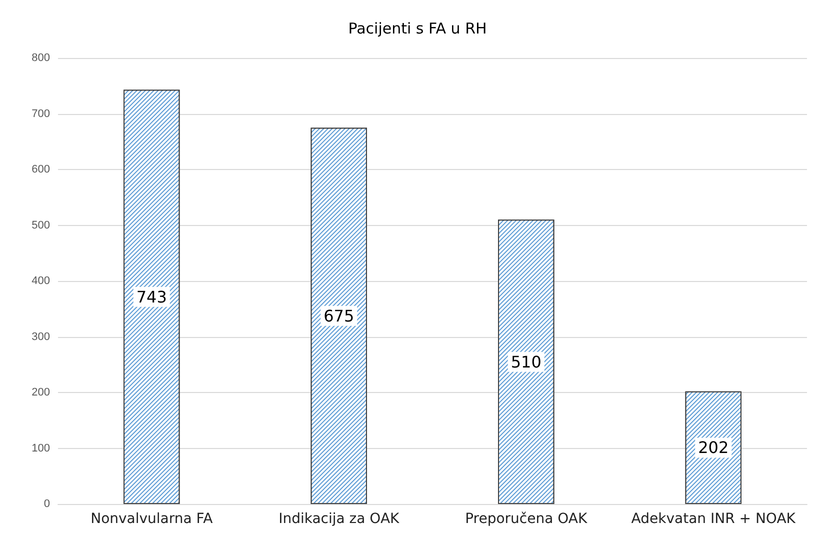 This screenshot has height=552, width=835. I want to click on y-tick-label: 200, so click(41, 392).